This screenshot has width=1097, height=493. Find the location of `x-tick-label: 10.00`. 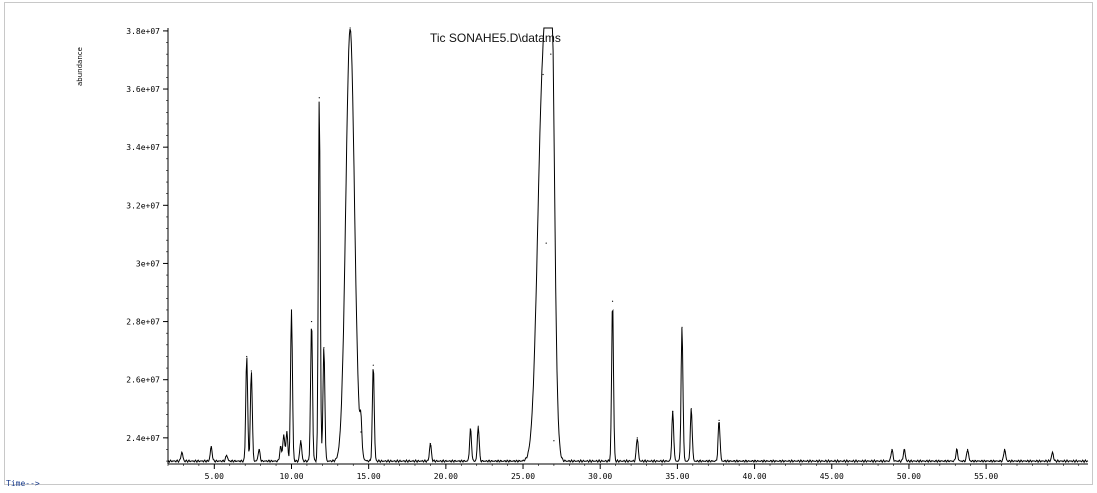

x-tick-label: 10.00 is located at coordinates (291, 476).